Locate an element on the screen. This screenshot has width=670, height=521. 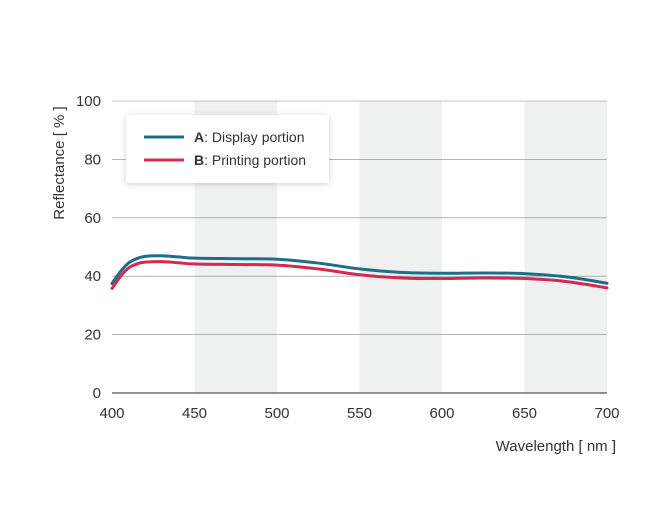
y-tick-label: 100 is located at coordinates (88, 101).